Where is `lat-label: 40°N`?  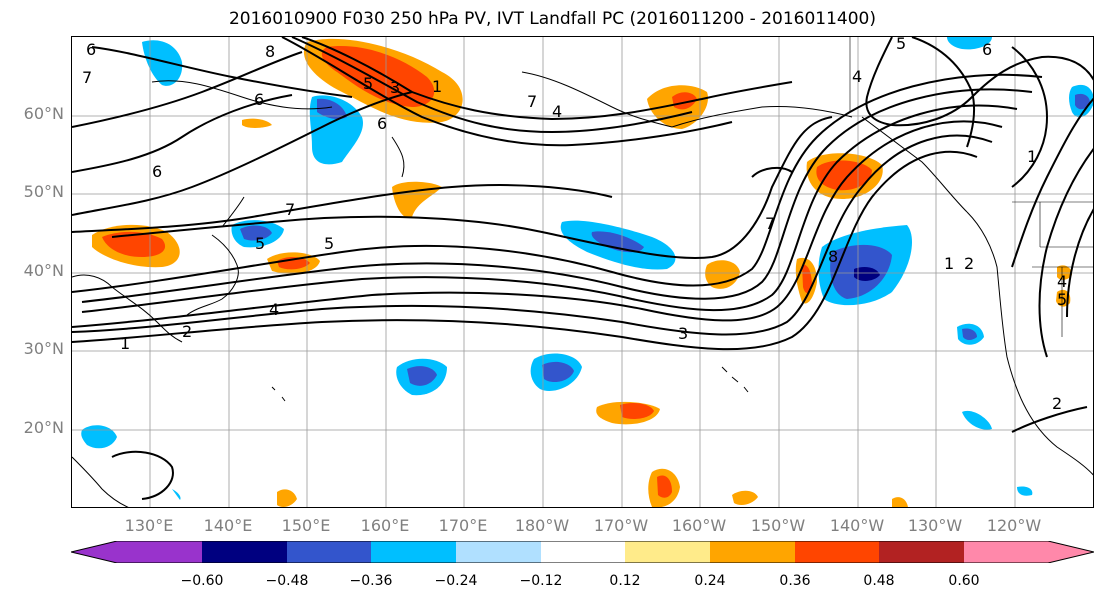 lat-label: 40°N is located at coordinates (43, 270).